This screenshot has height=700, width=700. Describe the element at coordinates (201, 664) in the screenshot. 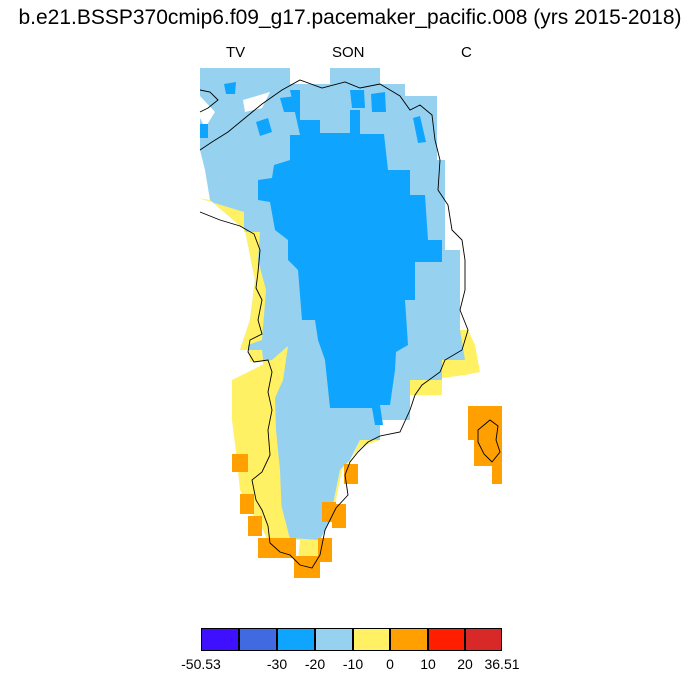

I see `colorbar-tick-min: -50.53` at that location.